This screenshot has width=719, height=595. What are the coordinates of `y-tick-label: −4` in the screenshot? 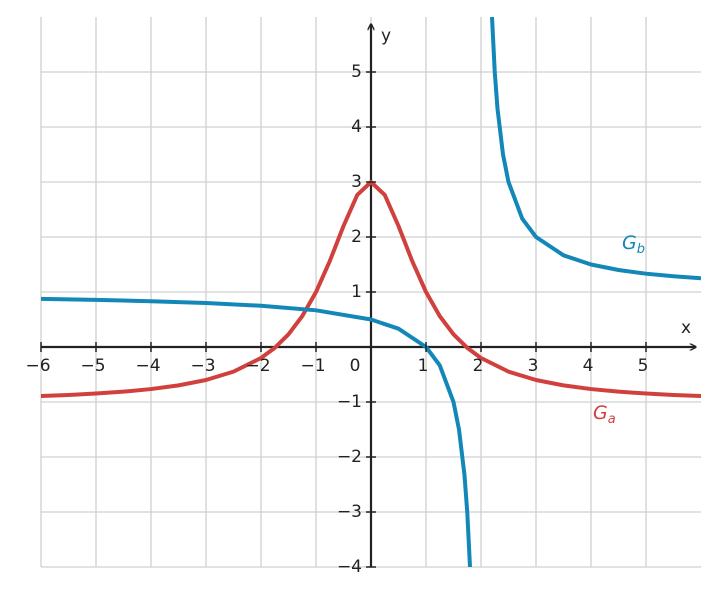 It's located at (349, 567).